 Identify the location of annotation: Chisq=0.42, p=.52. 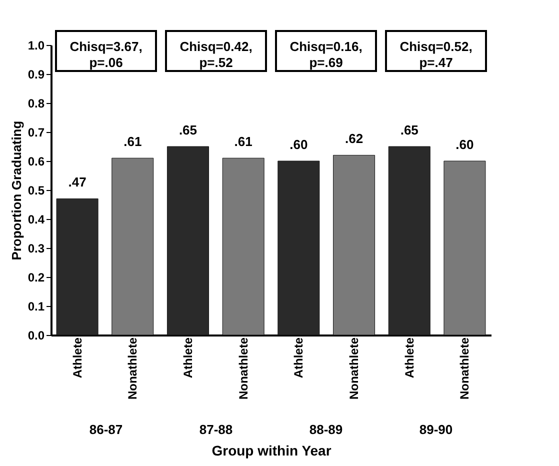
(216, 54).